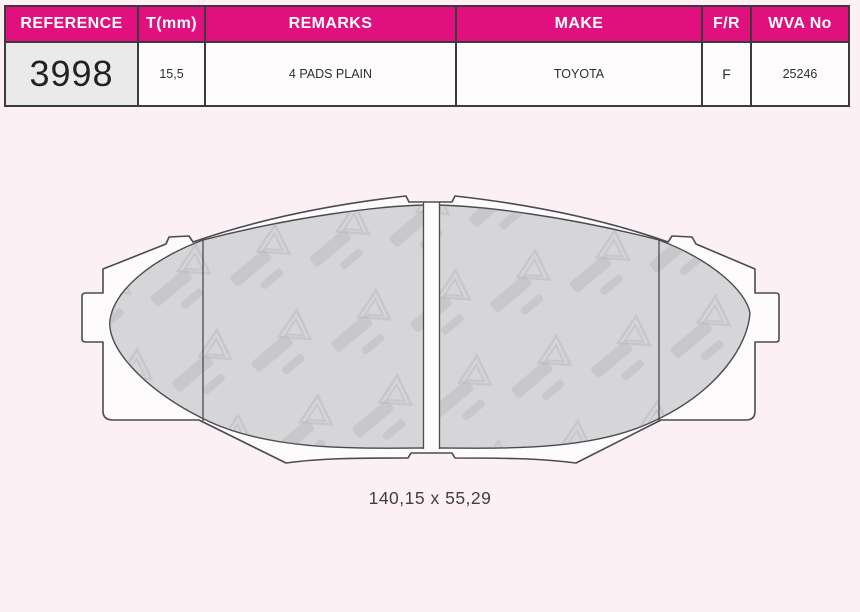 Image resolution: width=860 pixels, height=612 pixels. I want to click on cell-remarks: 4 PADS PLAIN, so click(330, 74).